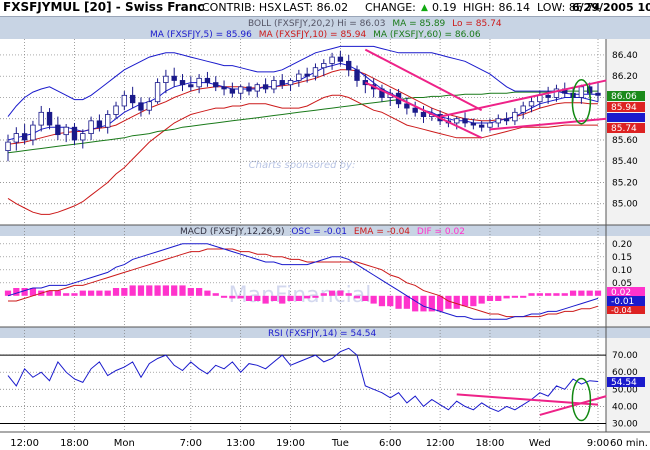  What do you see at coordinates (302, 165) in the screenshot?
I see `sponsor-text: Charts sponsored by:` at bounding box center [302, 165].